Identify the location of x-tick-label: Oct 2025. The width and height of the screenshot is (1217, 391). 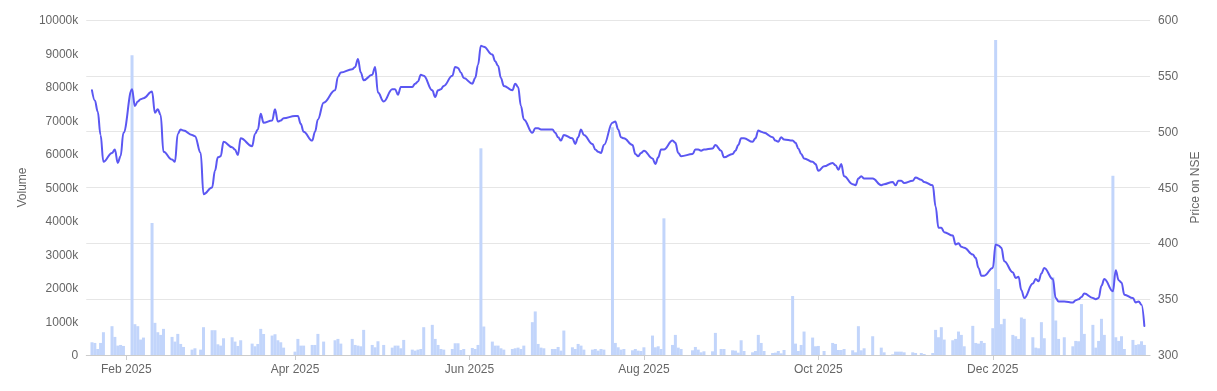
(819, 369).